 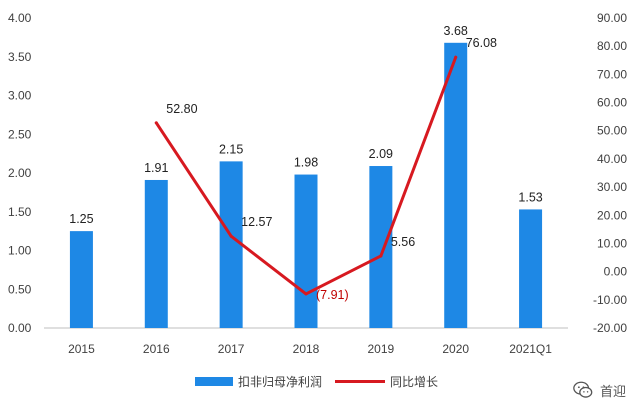 I want to click on right-axis-tick: 30.00, so click(x=612, y=187).